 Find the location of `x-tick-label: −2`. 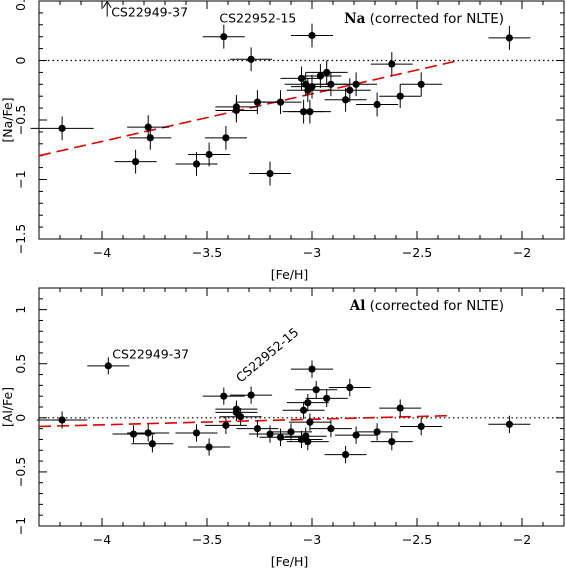

x-tick-label: −2 is located at coordinates (522, 539).